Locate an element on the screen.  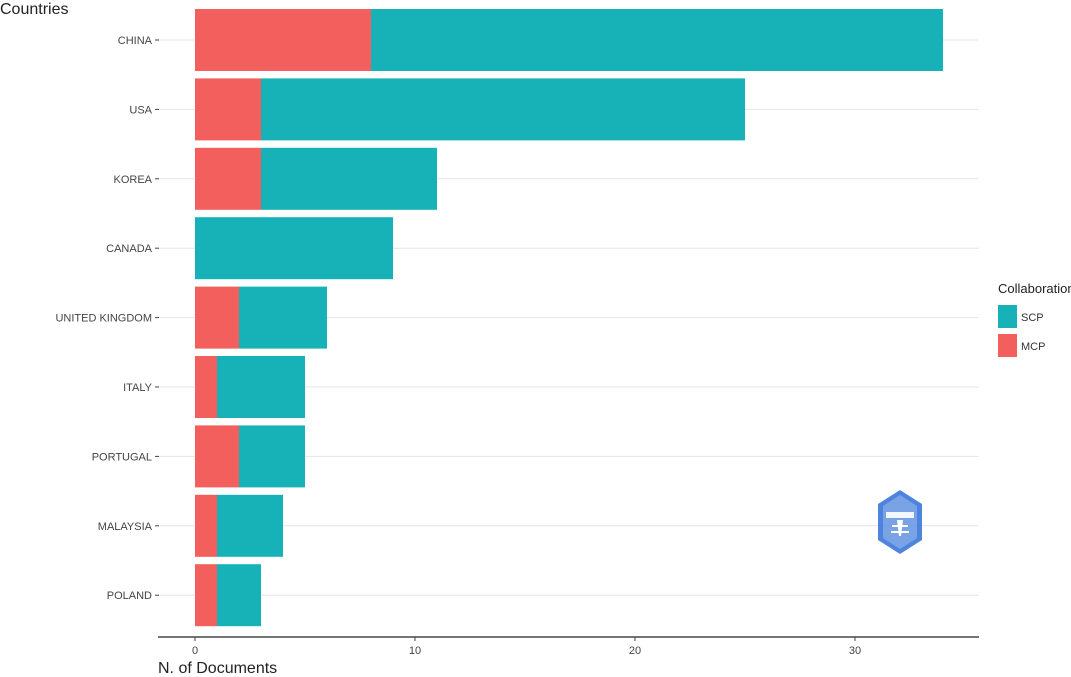
y-axis-title: Countries is located at coordinates (34, 9).